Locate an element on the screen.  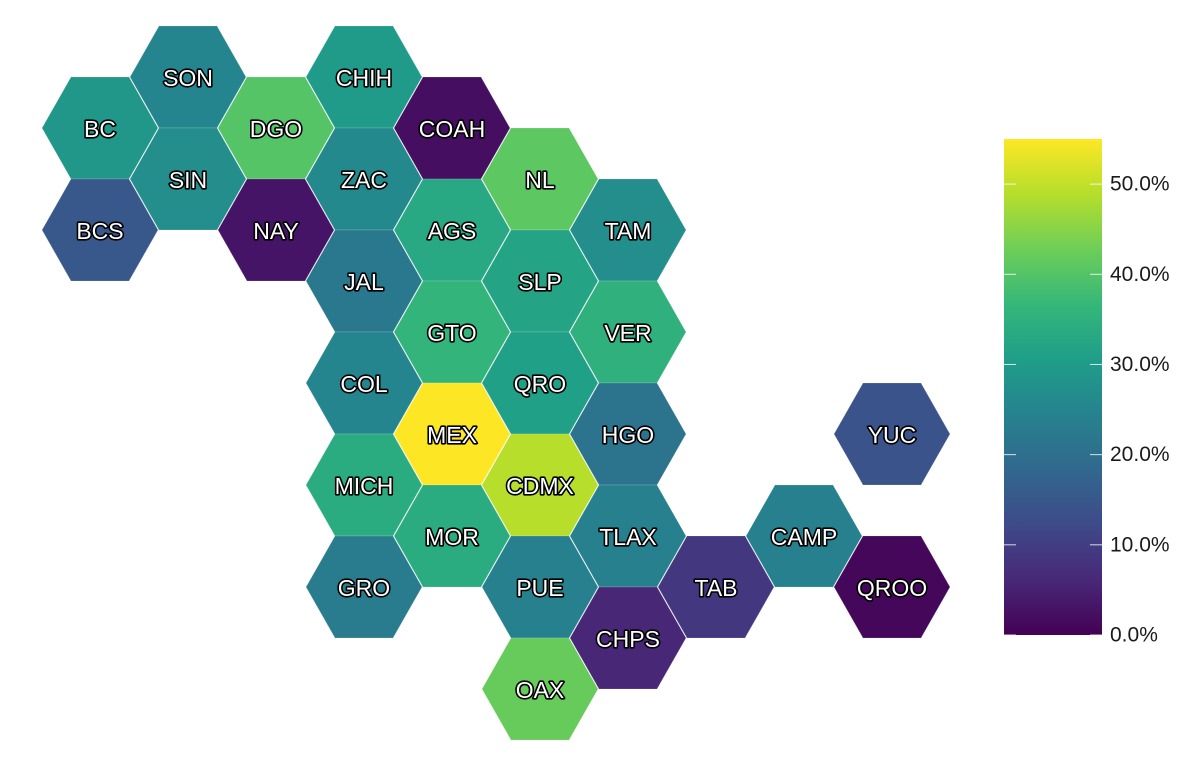
state-label-mex: MEX is located at coordinates (452, 435).